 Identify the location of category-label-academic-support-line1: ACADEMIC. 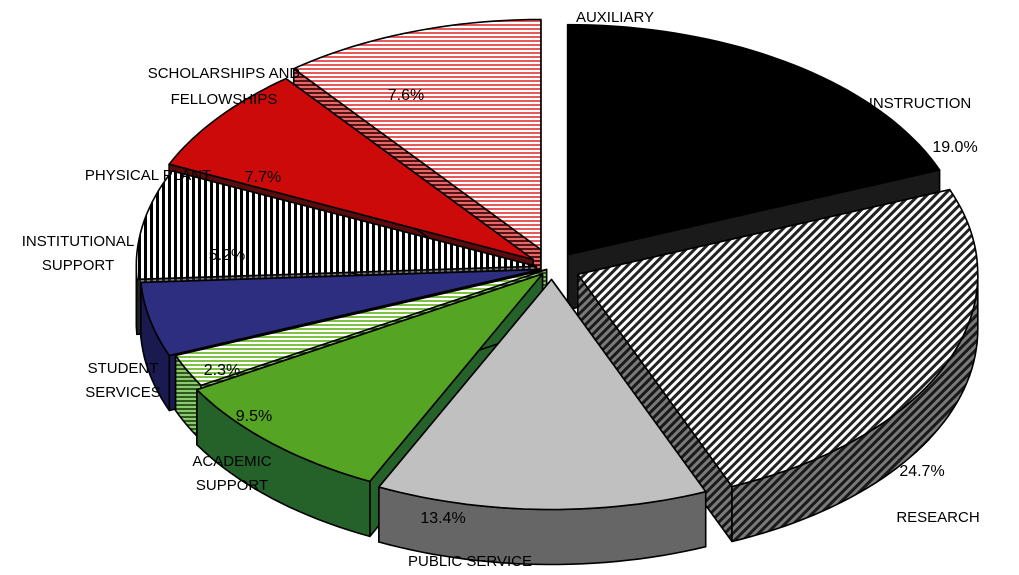
(231, 461).